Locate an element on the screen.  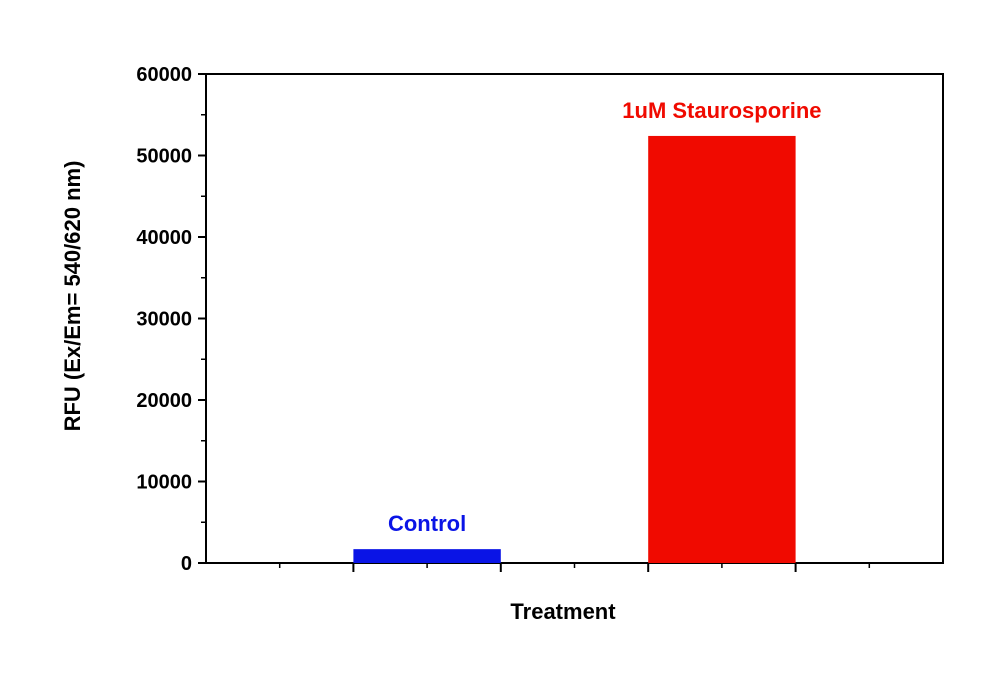
y-tick-label: 0 is located at coordinates (186, 564).